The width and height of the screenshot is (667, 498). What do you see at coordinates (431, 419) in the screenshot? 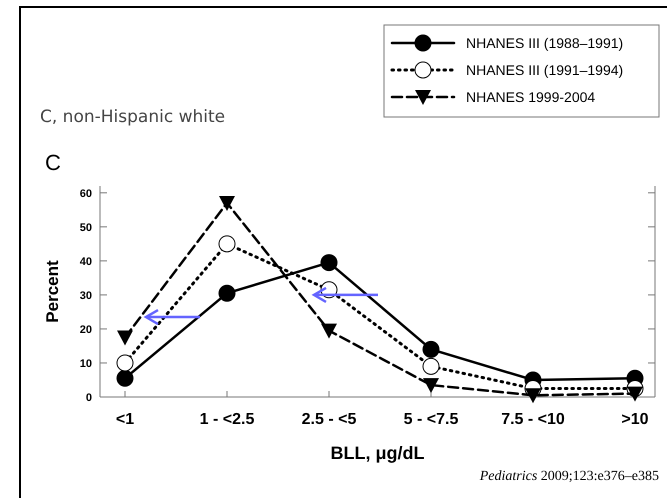
I see `x-tick-label: 5 - <7.5` at bounding box center [431, 419].